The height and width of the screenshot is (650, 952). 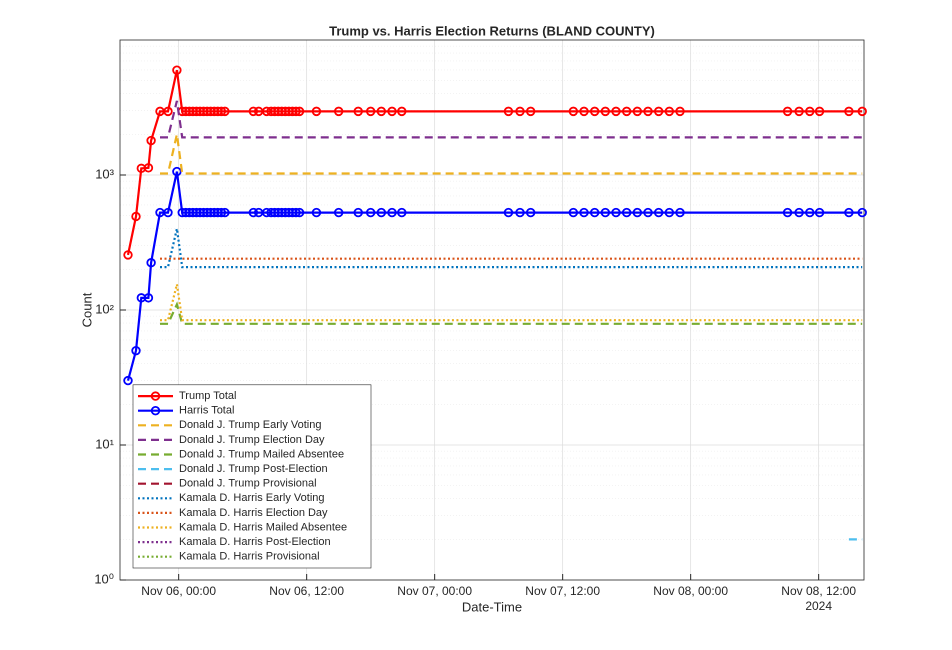 What do you see at coordinates (248, 484) in the screenshot?
I see `legend-label: Donald J. Trump Provisional` at bounding box center [248, 484].